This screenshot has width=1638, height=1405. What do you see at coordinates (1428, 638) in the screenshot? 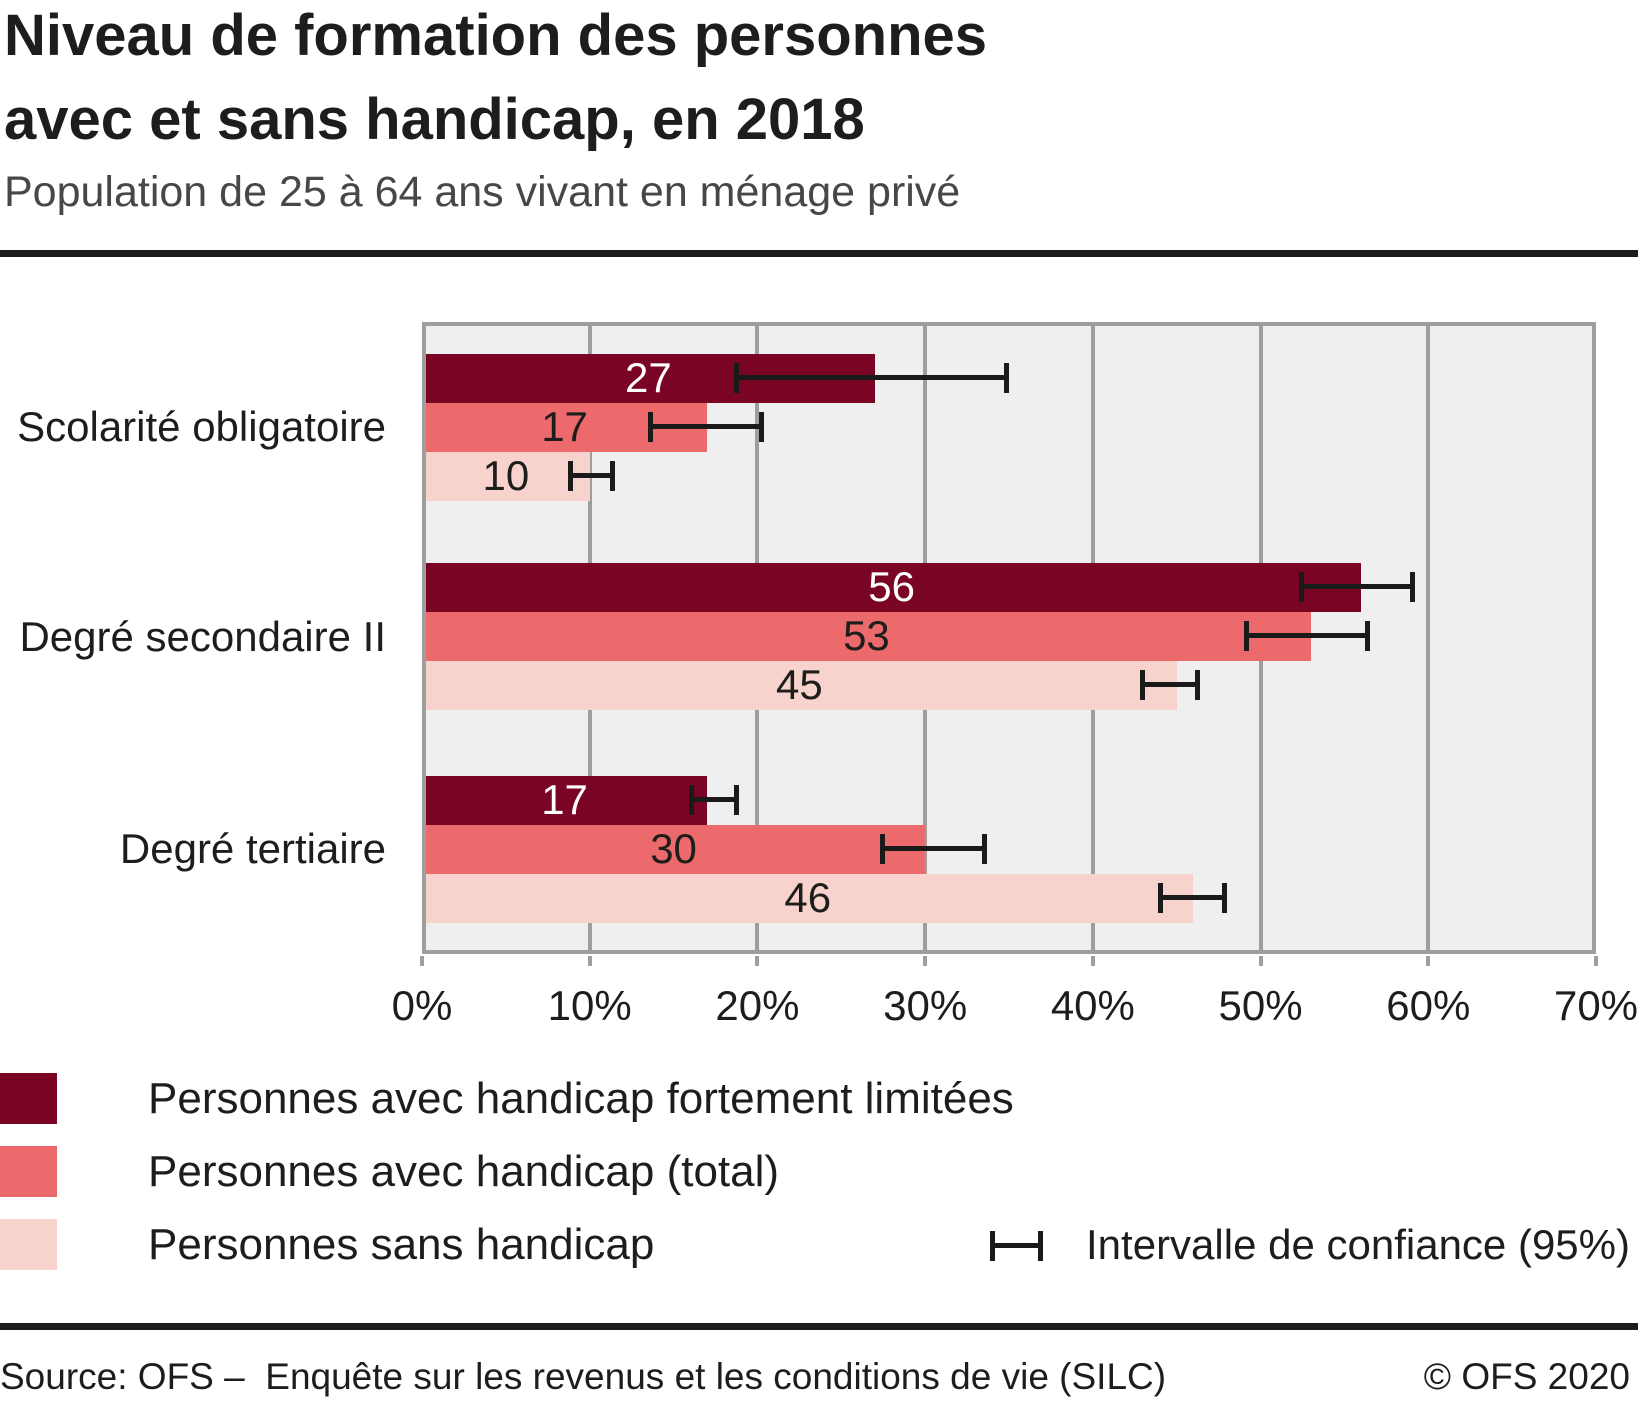
I see `gridline` at bounding box center [1428, 638].